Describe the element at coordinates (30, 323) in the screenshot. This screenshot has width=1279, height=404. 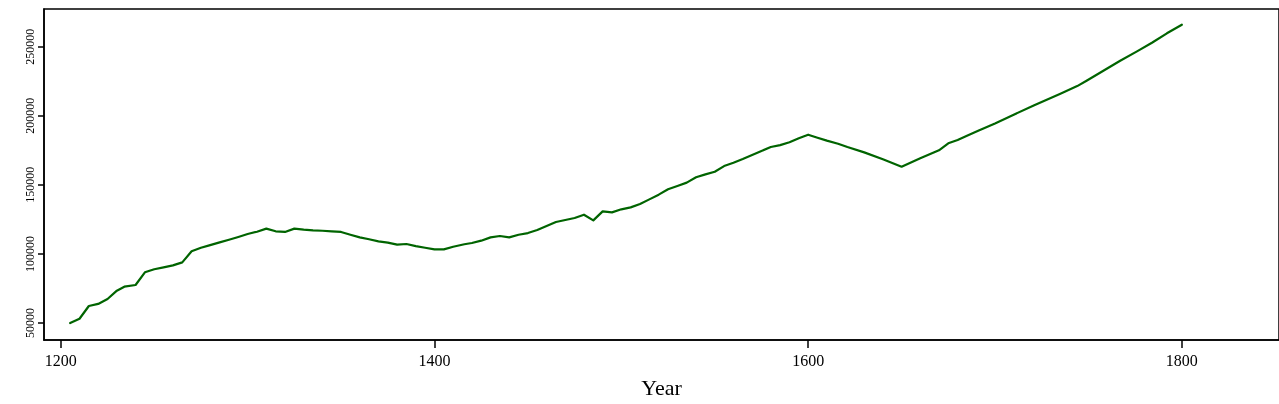
I see `y-tick-label: 50000` at that location.